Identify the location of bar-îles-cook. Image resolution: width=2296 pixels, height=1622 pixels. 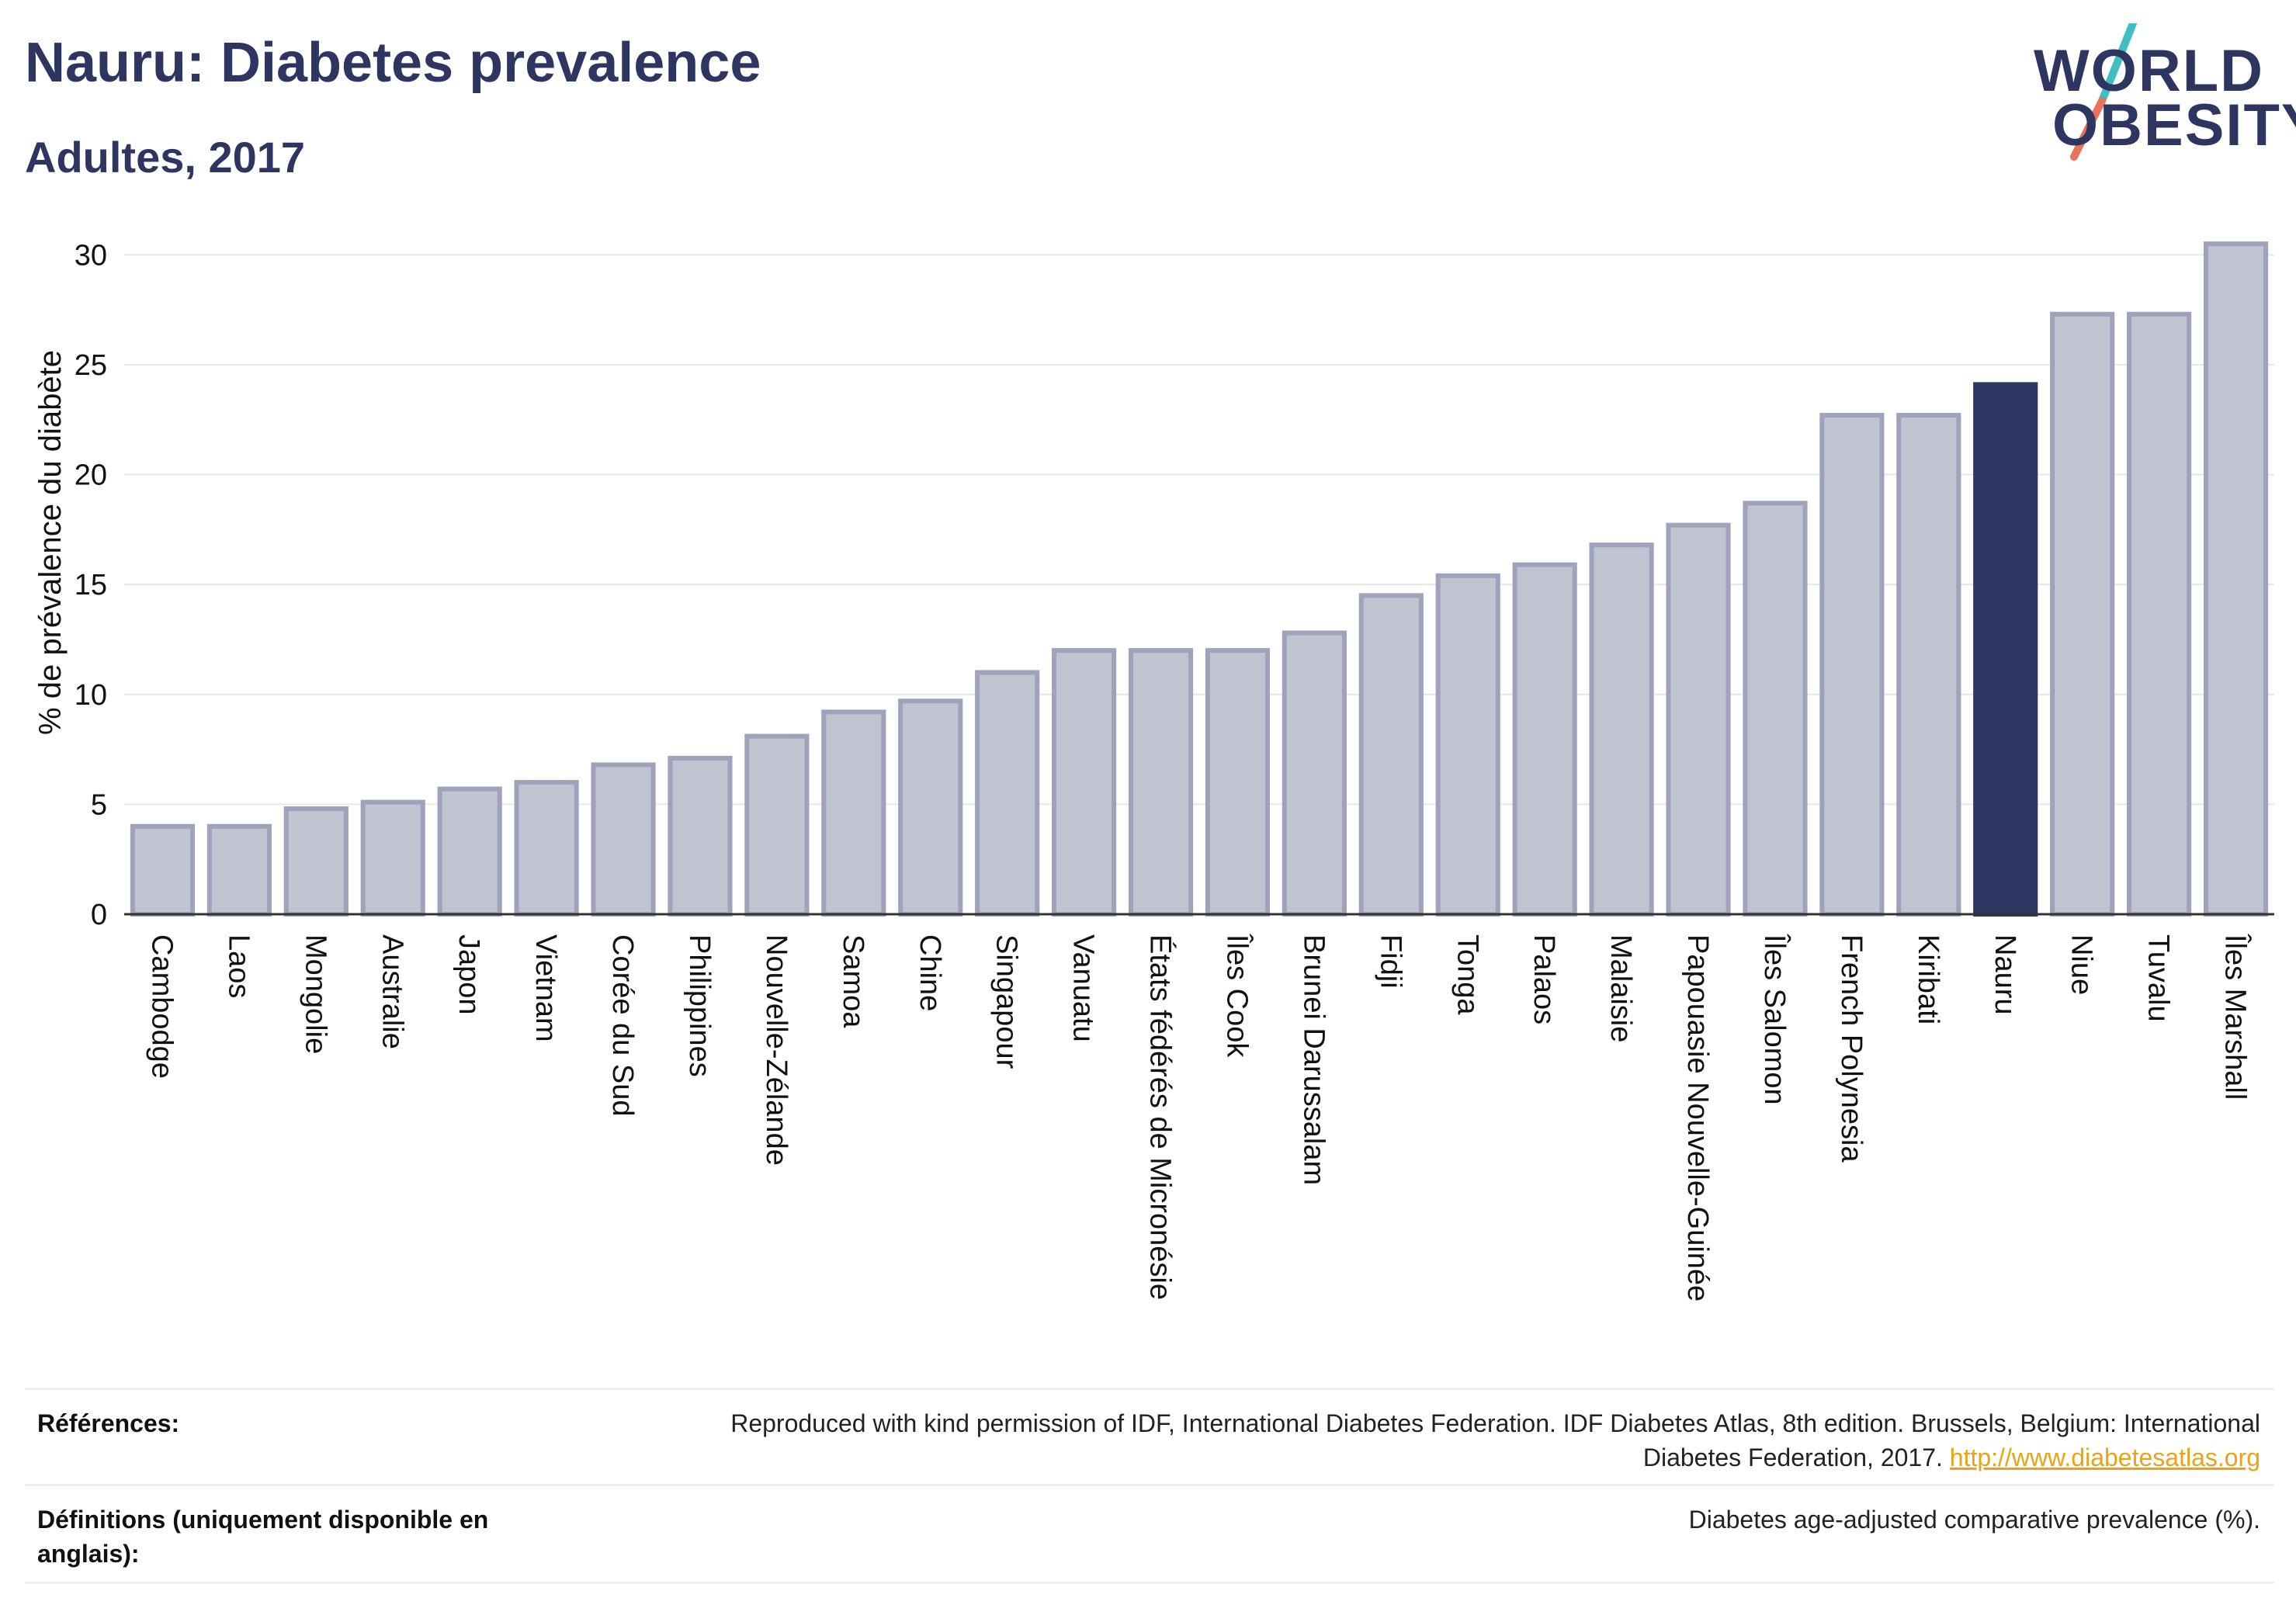
(1238, 782).